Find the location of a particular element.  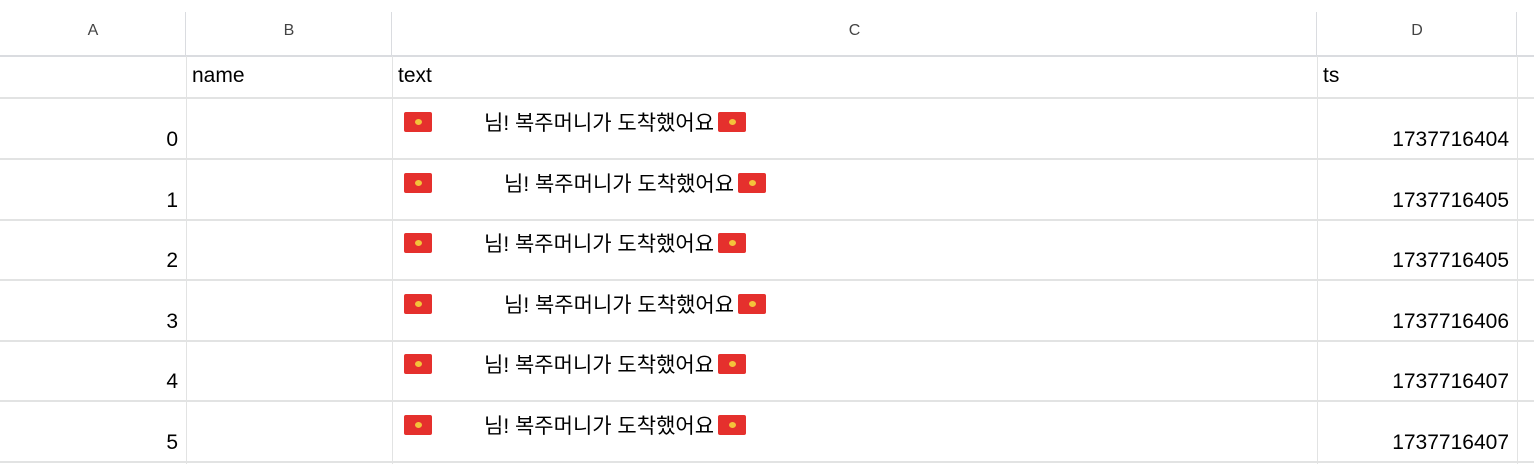

name-header: name is located at coordinates (218, 75).